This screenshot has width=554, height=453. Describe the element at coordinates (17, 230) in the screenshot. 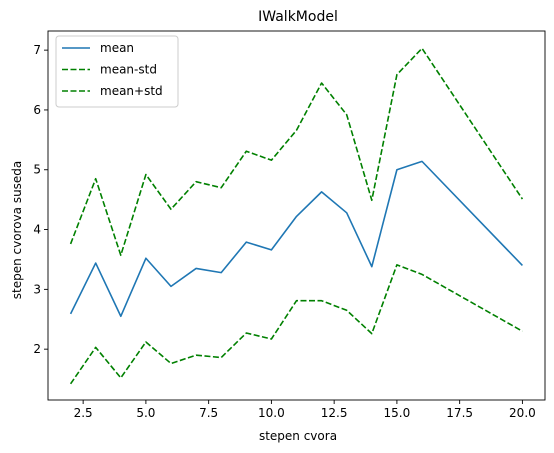

I see `y-axis-label: stepen cvorova suseda` at that location.